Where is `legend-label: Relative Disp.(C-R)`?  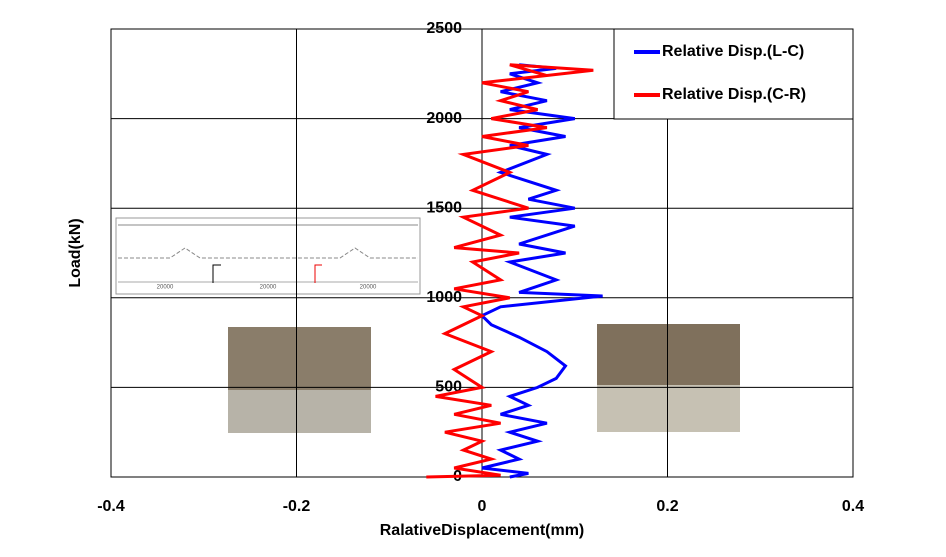 legend-label: Relative Disp.(C-R) is located at coordinates (734, 94).